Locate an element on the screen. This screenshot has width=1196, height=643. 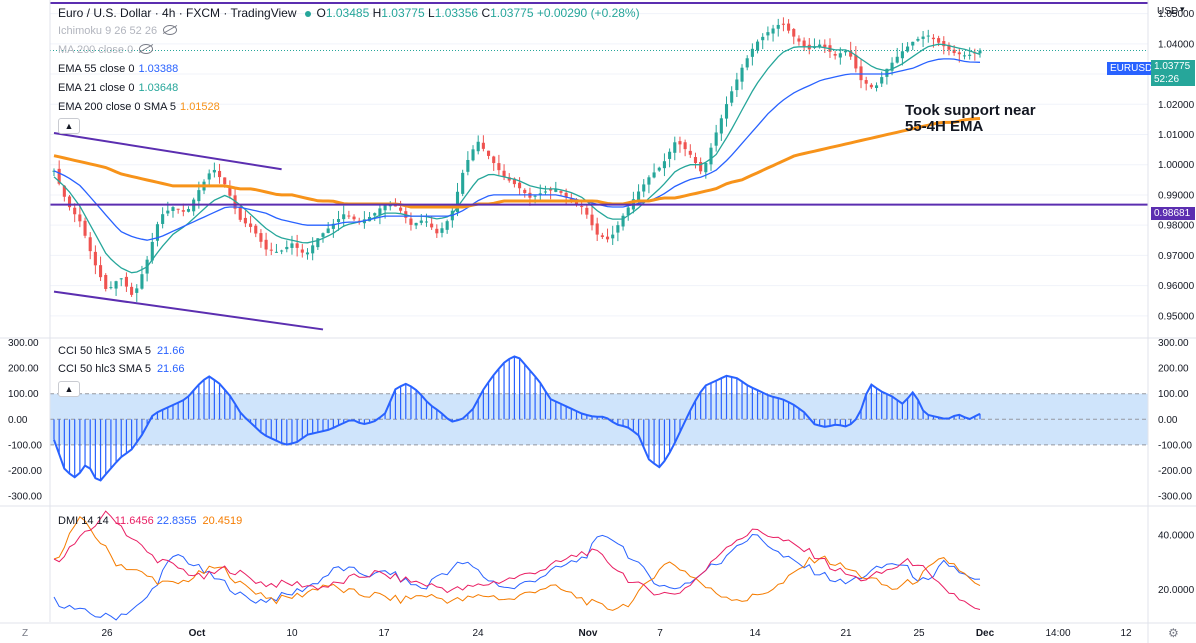
symbol-tag: EURUSD is located at coordinates (1131, 68).